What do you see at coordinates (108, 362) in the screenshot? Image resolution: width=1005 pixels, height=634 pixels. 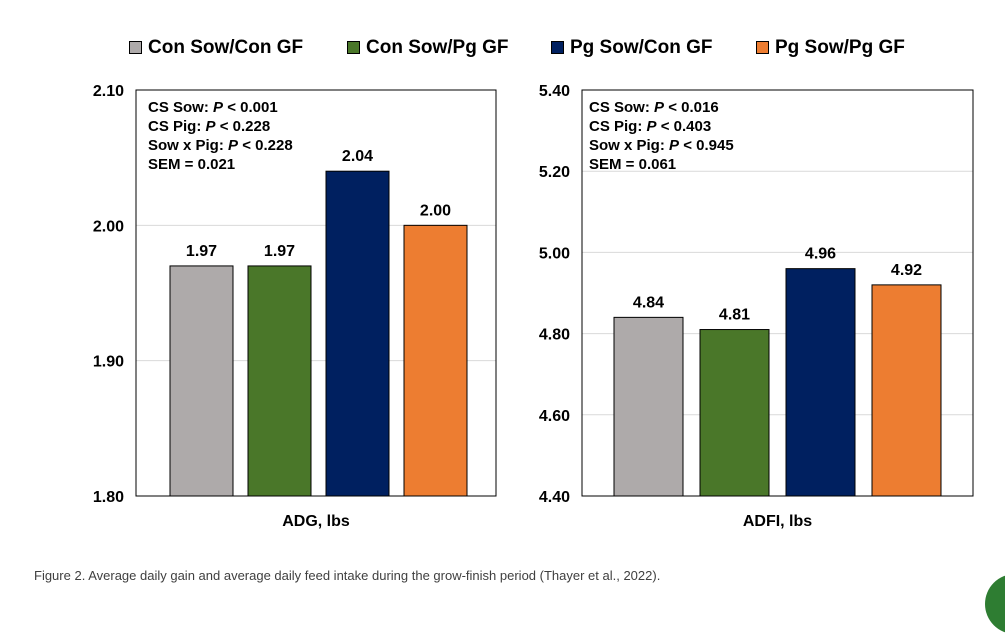 I see `y-tick-label: 1.90` at bounding box center [108, 362].